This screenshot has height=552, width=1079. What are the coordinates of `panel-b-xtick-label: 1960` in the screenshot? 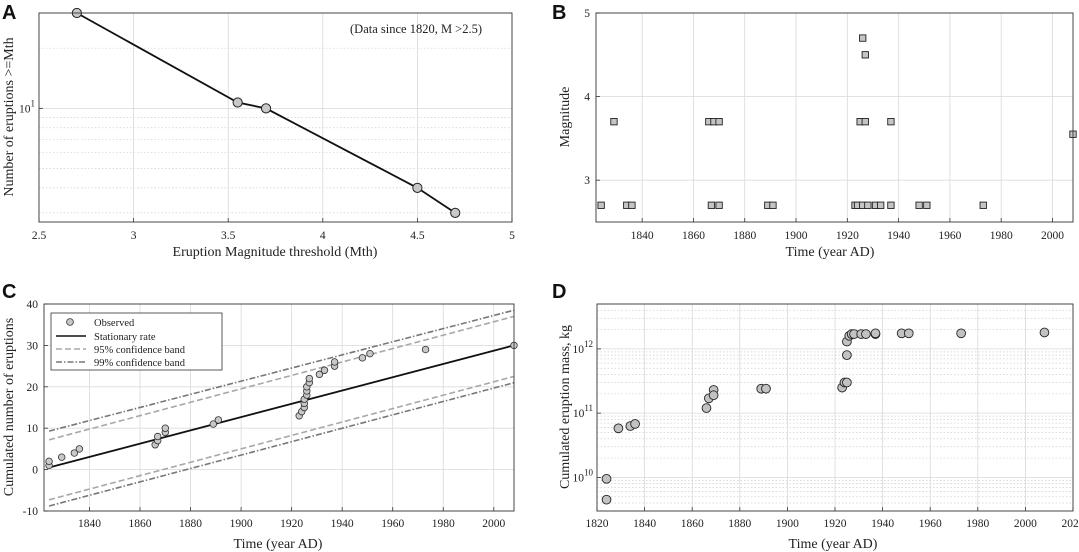 It's located at (949, 236).